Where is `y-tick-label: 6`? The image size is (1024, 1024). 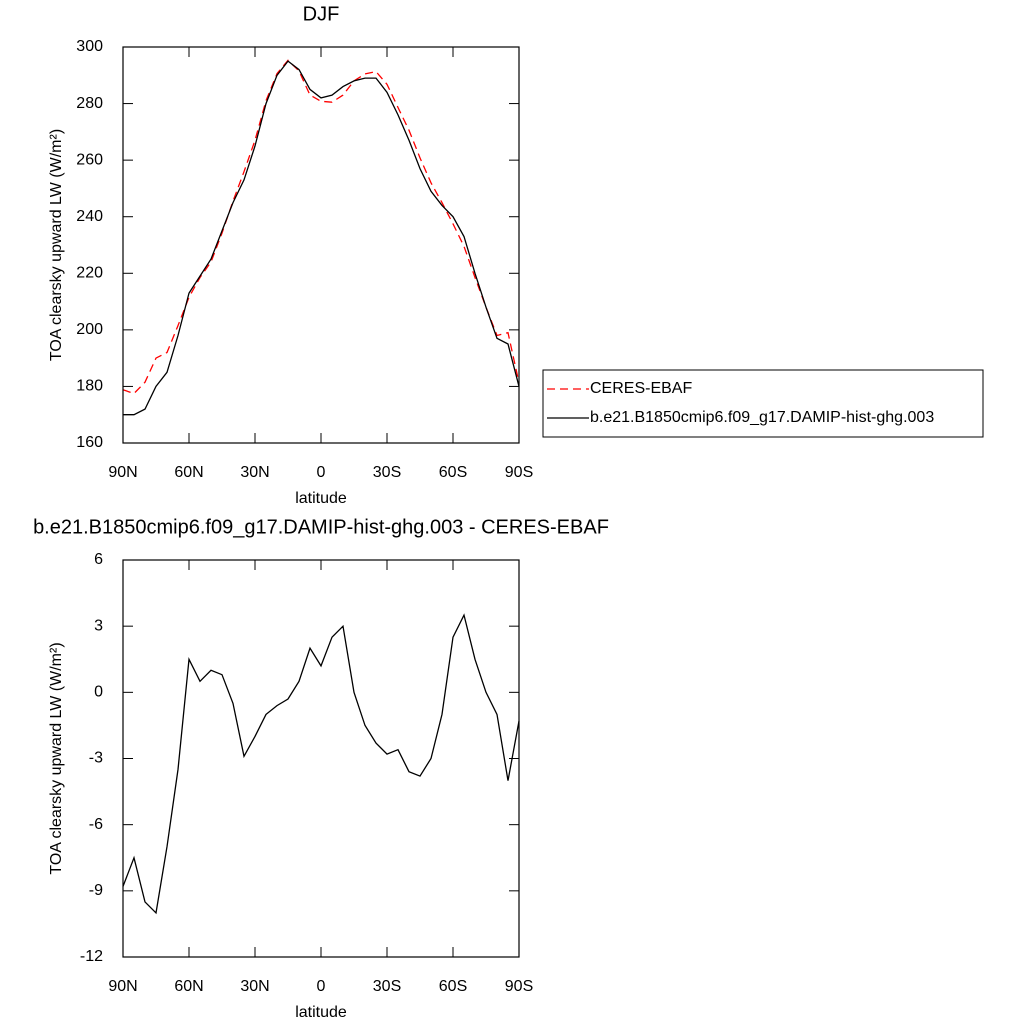 y-tick-label: 6 is located at coordinates (98, 559).